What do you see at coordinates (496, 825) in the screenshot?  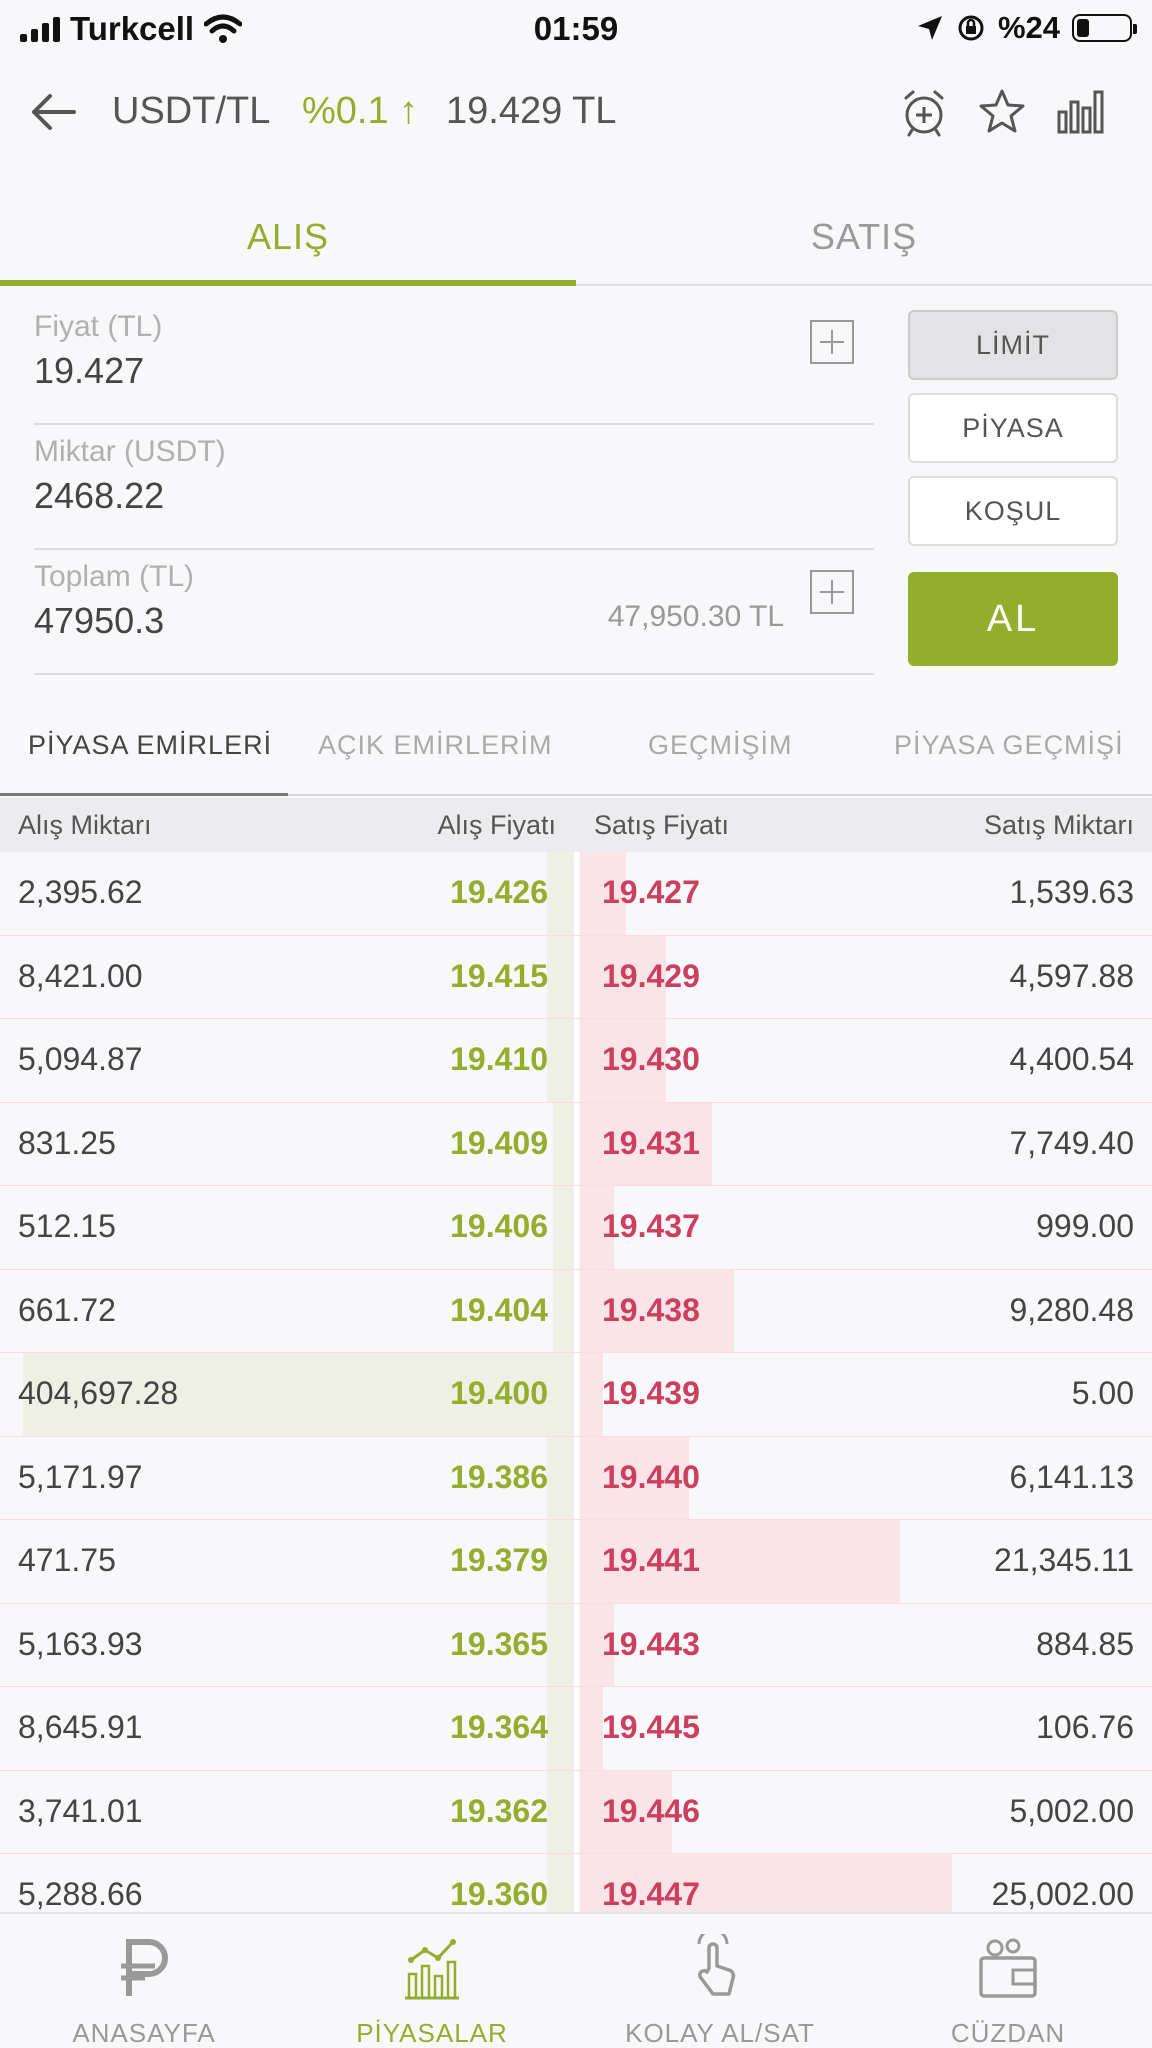 I see `col-buy-price: Alış Fiyatı` at bounding box center [496, 825].